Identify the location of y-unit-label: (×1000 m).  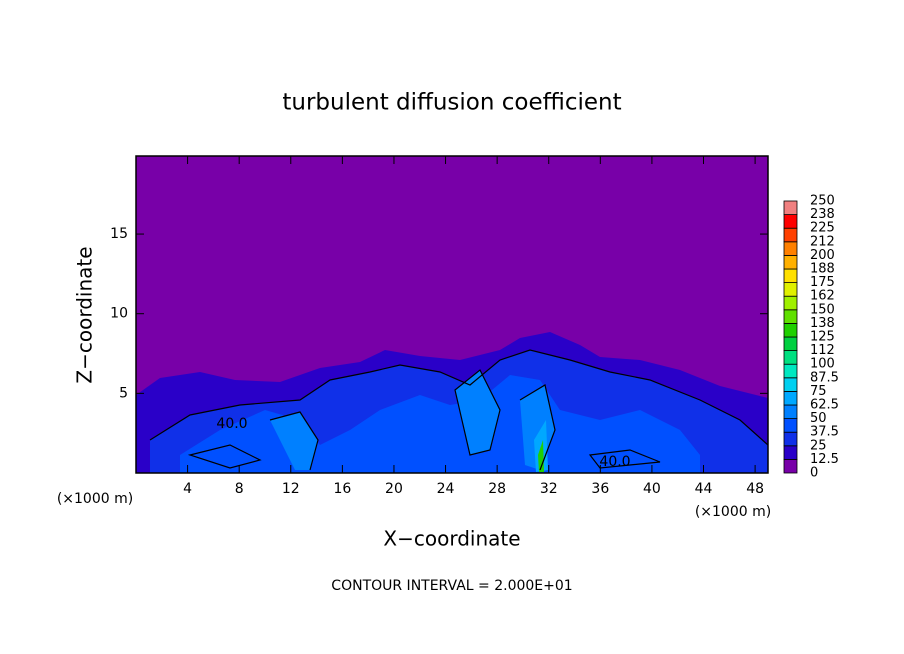
(95, 499).